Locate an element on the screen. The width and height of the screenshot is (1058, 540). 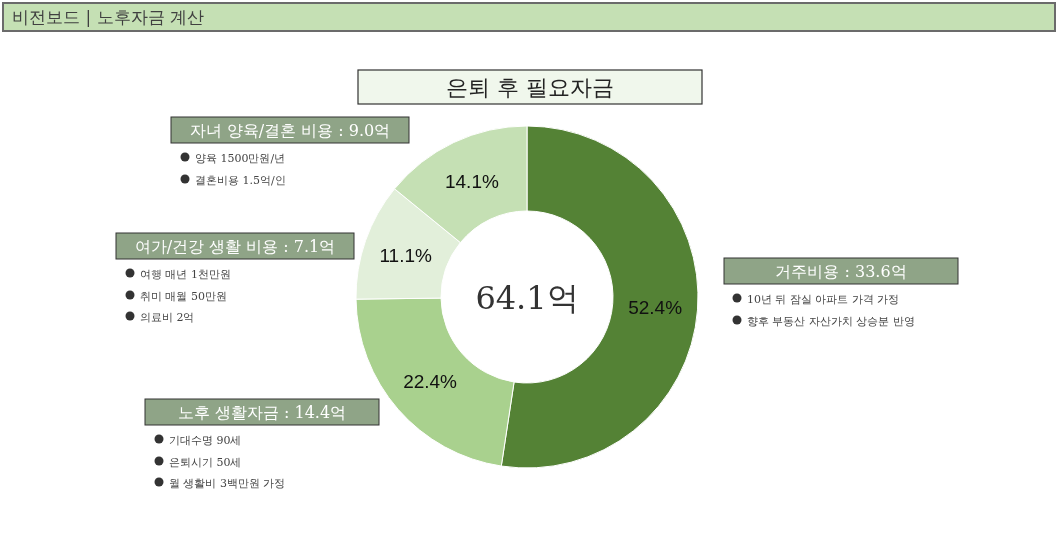
data-label: 52.4% is located at coordinates (655, 307).